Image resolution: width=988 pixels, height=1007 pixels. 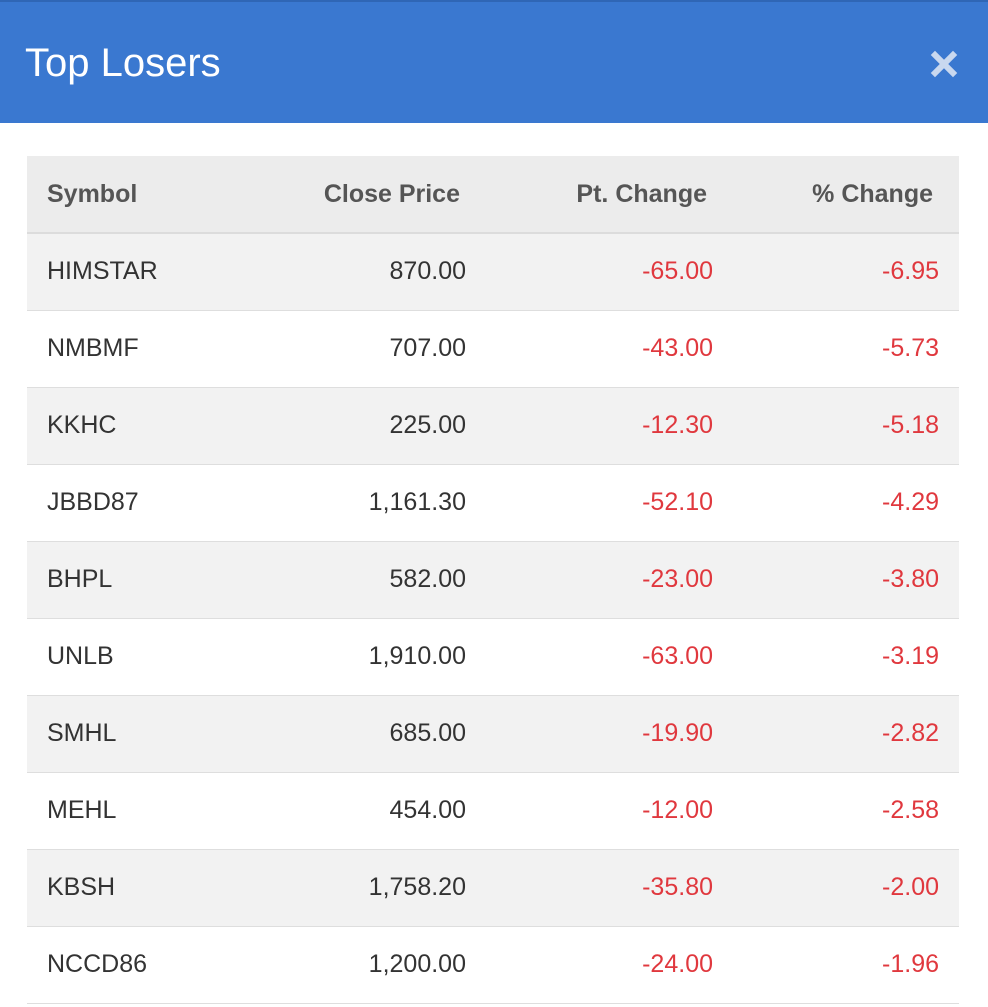 I want to click on pt-change-cell: -43.00, so click(x=609, y=349).